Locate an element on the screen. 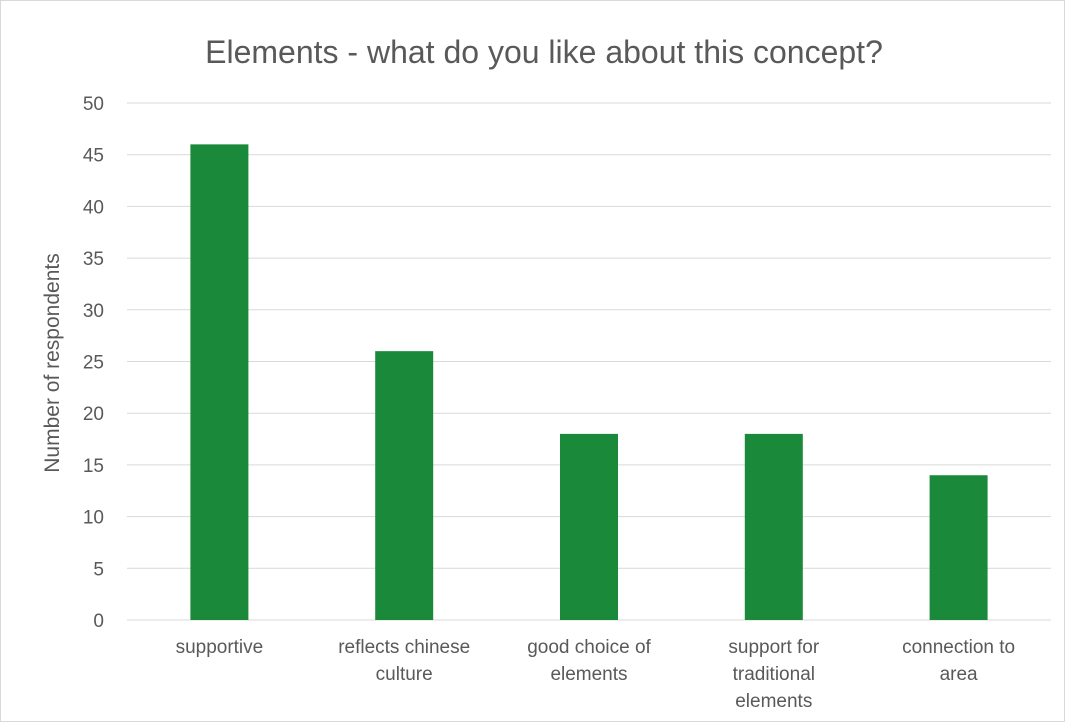  x-category-label: connection to area is located at coordinates (958, 661).